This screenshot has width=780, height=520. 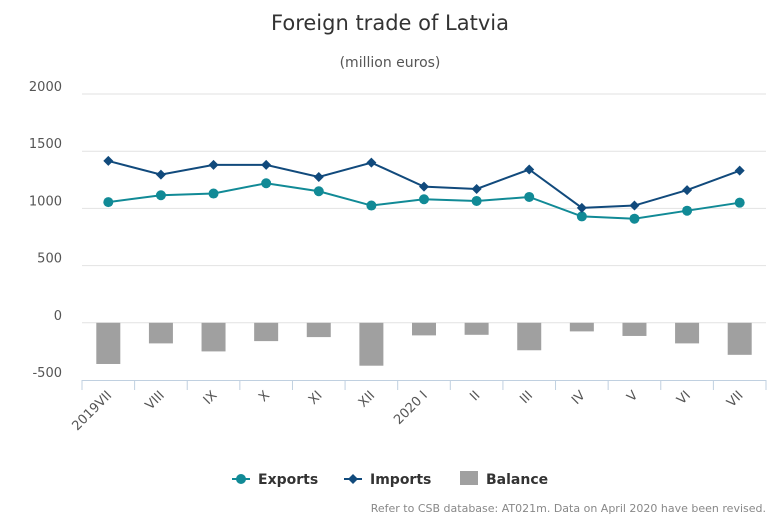 What do you see at coordinates (632, 396) in the screenshot?
I see `x-tick-label: V` at bounding box center [632, 396].